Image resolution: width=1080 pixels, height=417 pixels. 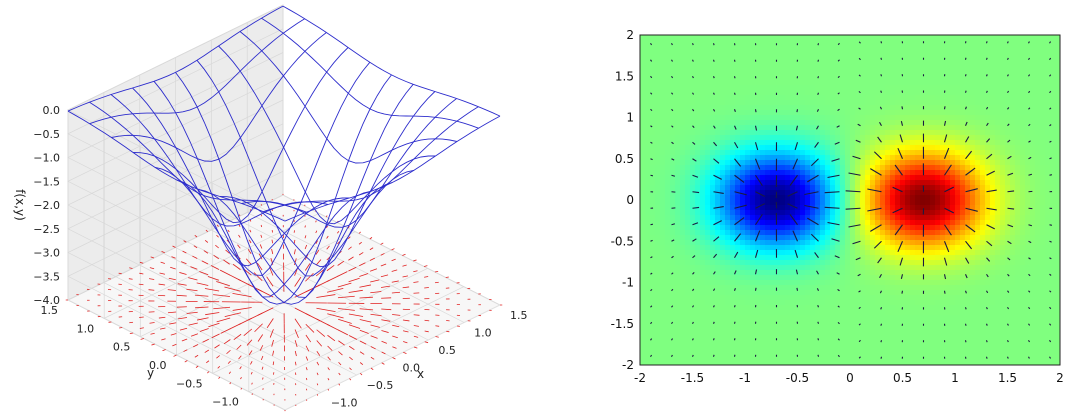 What do you see at coordinates (46, 229) in the screenshot?
I see `z-tick-label: −2.5` at bounding box center [46, 229].